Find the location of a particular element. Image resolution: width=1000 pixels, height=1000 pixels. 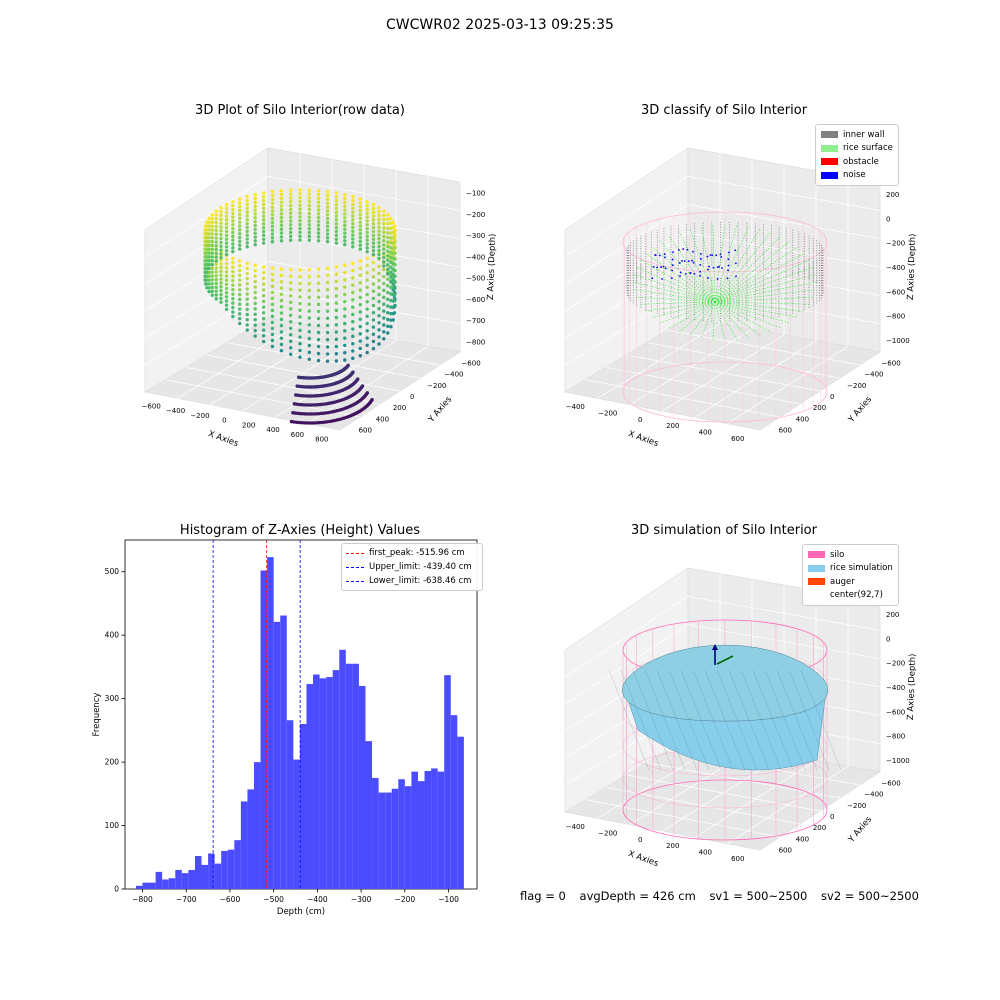

legend-item-upper-limit: Upper_limit: -439.40 cm is located at coordinates (412, 567).